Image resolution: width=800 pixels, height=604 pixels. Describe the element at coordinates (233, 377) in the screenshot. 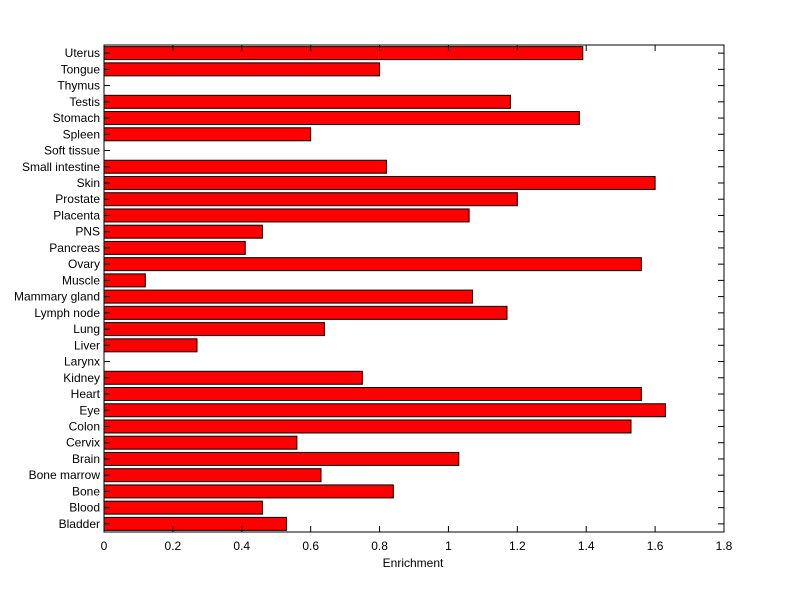

I see `bar-kidney` at that location.